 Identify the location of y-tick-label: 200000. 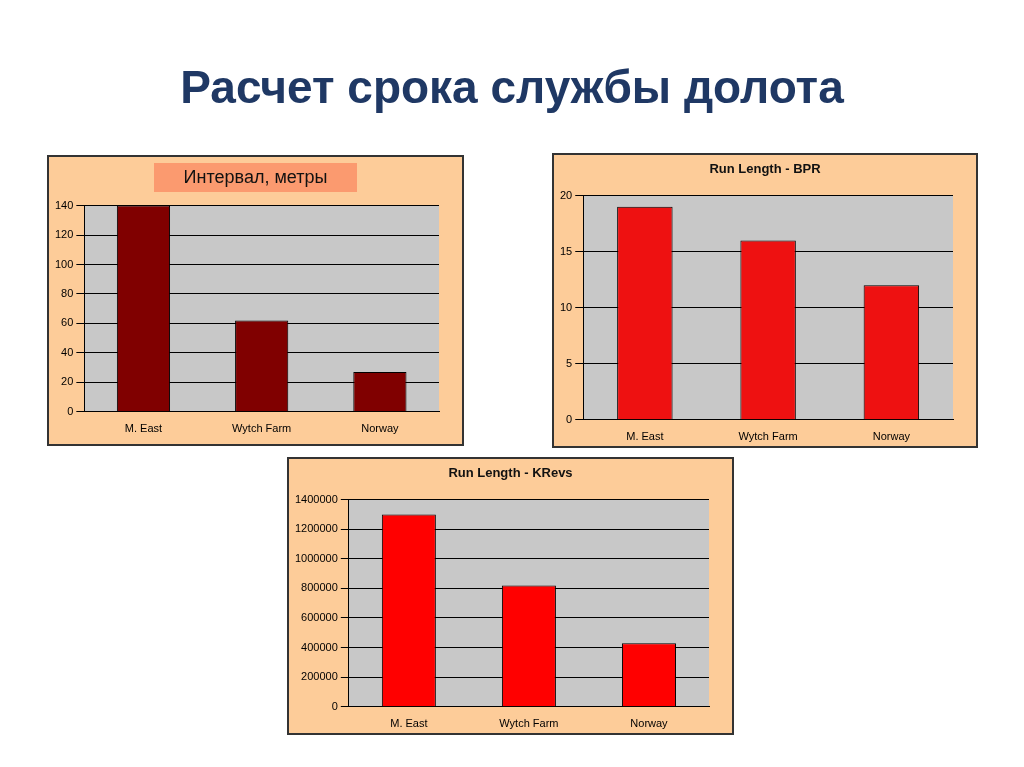
(319, 676).